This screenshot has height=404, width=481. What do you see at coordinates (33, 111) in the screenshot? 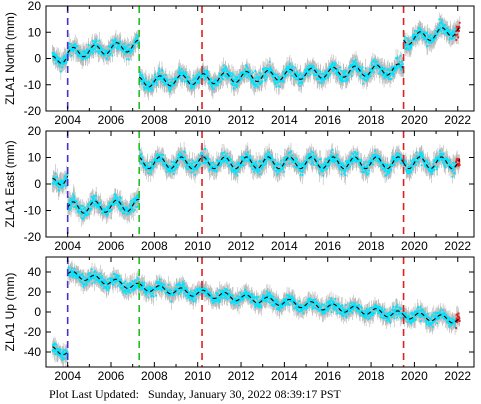
I see `y-tick-label: -20` at bounding box center [33, 111].